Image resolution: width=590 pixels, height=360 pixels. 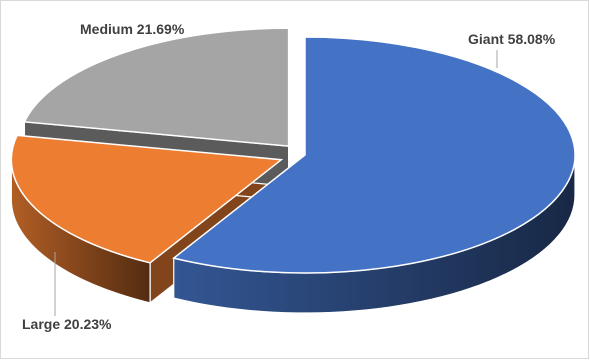 What do you see at coordinates (132, 29) in the screenshot?
I see `data-label-medium: Medium 21.69%` at bounding box center [132, 29].